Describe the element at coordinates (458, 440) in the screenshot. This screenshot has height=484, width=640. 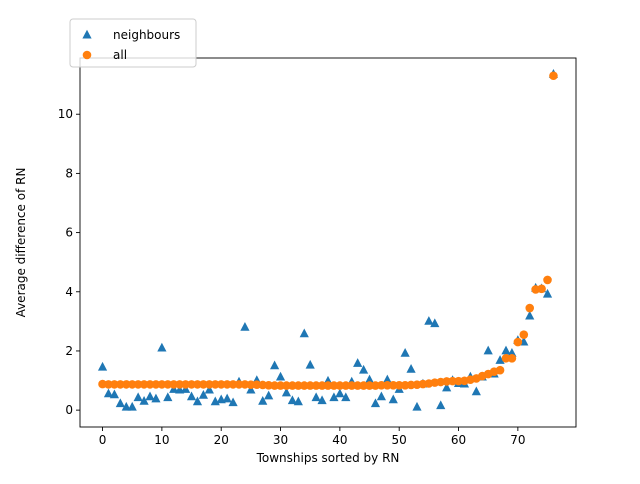
I see `x-tick-label: 60` at that location.